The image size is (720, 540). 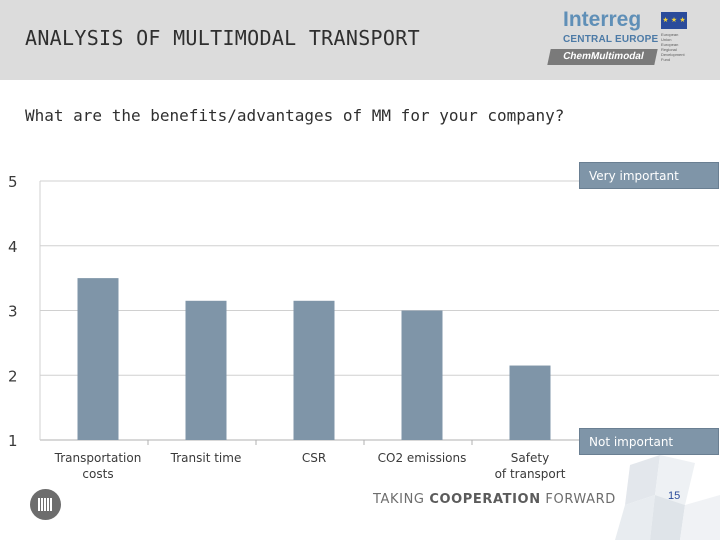 I want to click on y-tick-label: 4, so click(x=13, y=247).